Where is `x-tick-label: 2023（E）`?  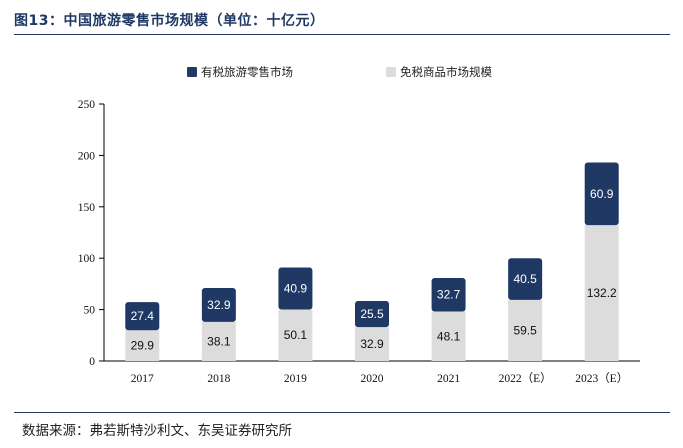 x-tick-label: 2023（E） is located at coordinates (601, 378).